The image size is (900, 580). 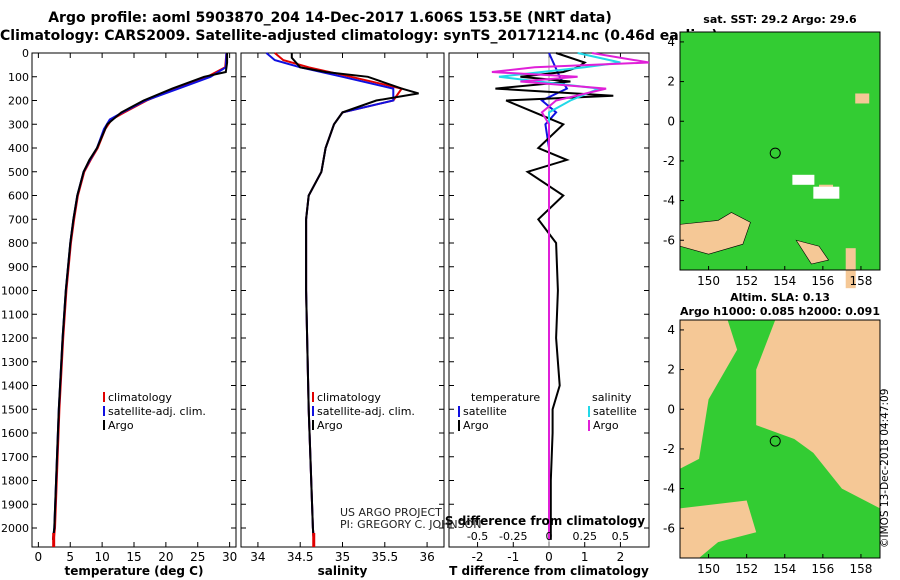 What do you see at coordinates (621, 536) in the screenshot?
I see `x2-tick-label: 0.5` at bounding box center [621, 536].